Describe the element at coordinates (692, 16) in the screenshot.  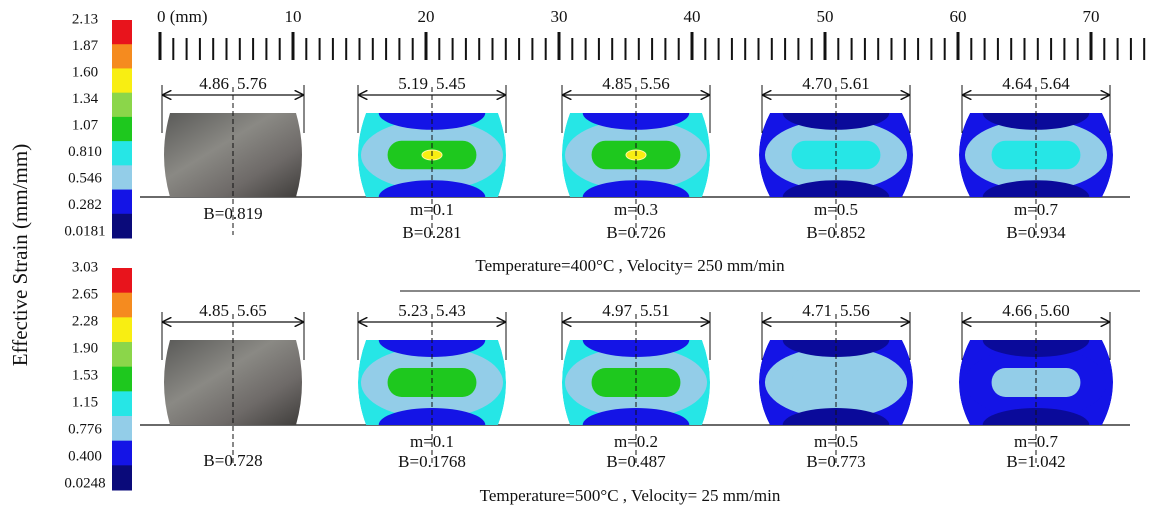
I see `ruler-label: 40` at that location.